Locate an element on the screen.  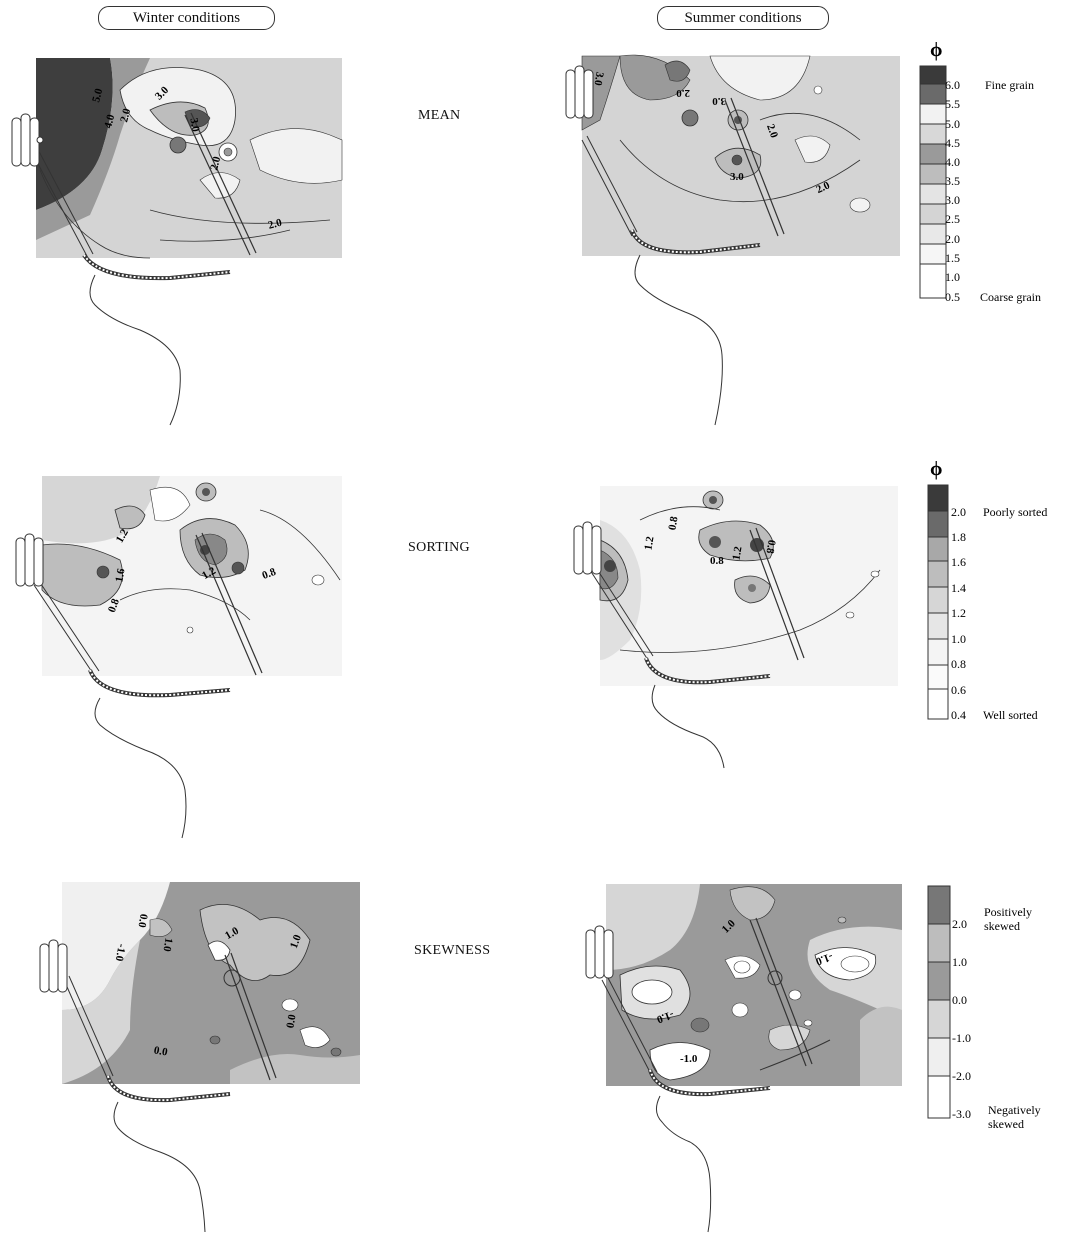
legend-level: 1.5 is located at coordinates (952, 258).